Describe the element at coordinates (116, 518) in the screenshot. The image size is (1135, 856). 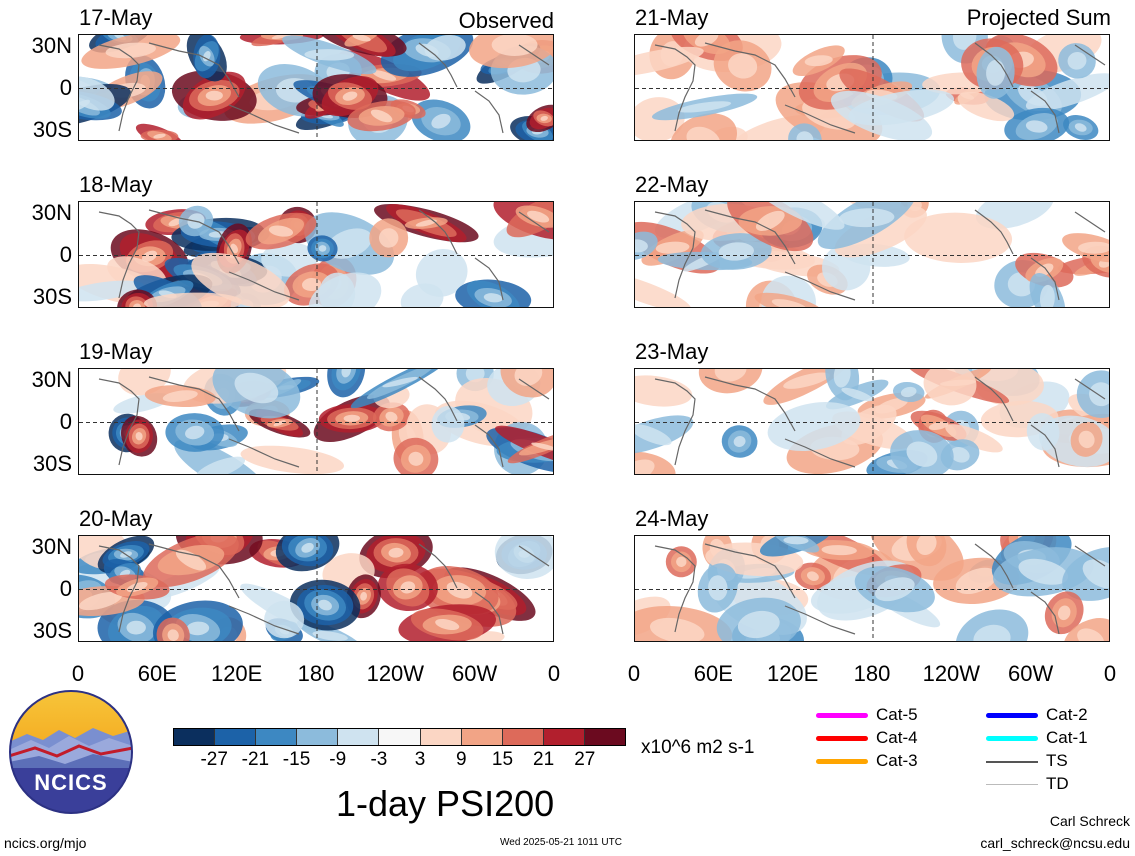
I see `date-label: 20-May` at that location.